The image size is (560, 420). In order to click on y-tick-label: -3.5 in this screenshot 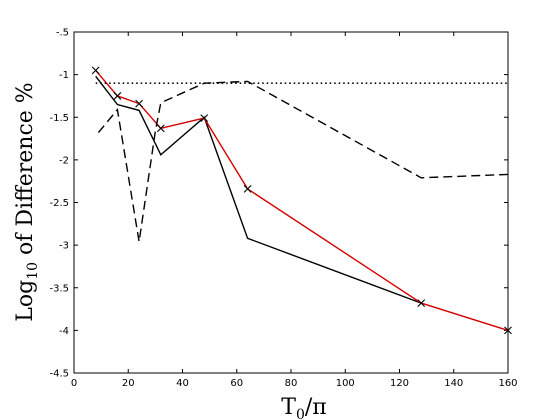, I will do `click(59, 288)`.